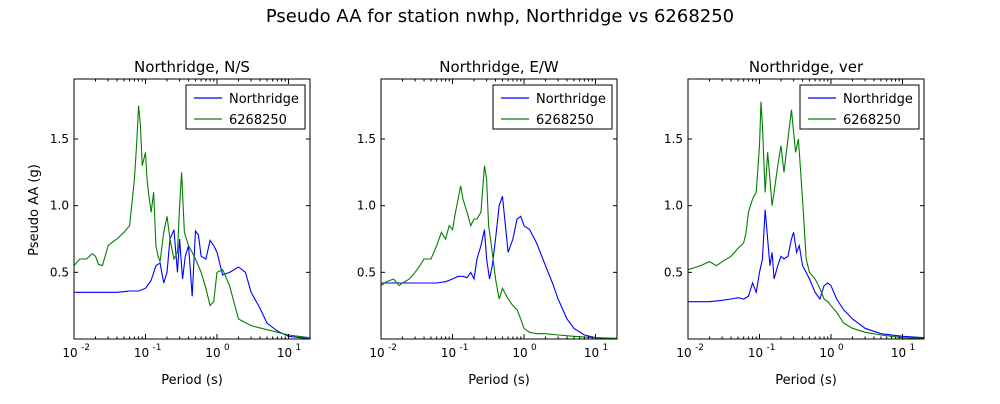 Image resolution: width=1000 pixels, height=404 pixels. Describe the element at coordinates (192, 67) in the screenshot. I see `panel-title: Northridge, N/S` at that location.